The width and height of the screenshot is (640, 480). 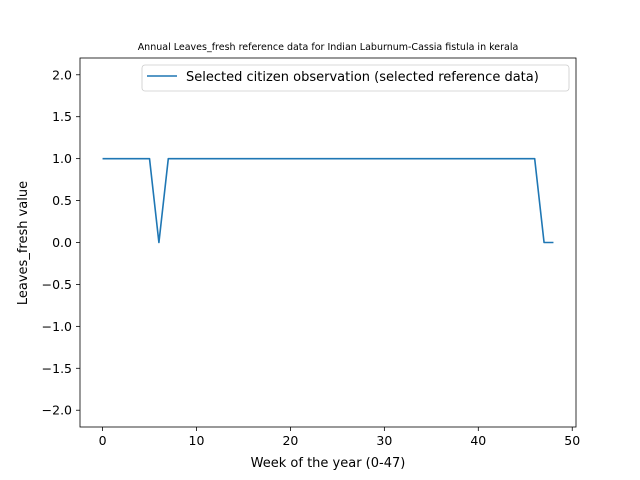 I want to click on y-tick-label: −0.5, so click(x=57, y=284).